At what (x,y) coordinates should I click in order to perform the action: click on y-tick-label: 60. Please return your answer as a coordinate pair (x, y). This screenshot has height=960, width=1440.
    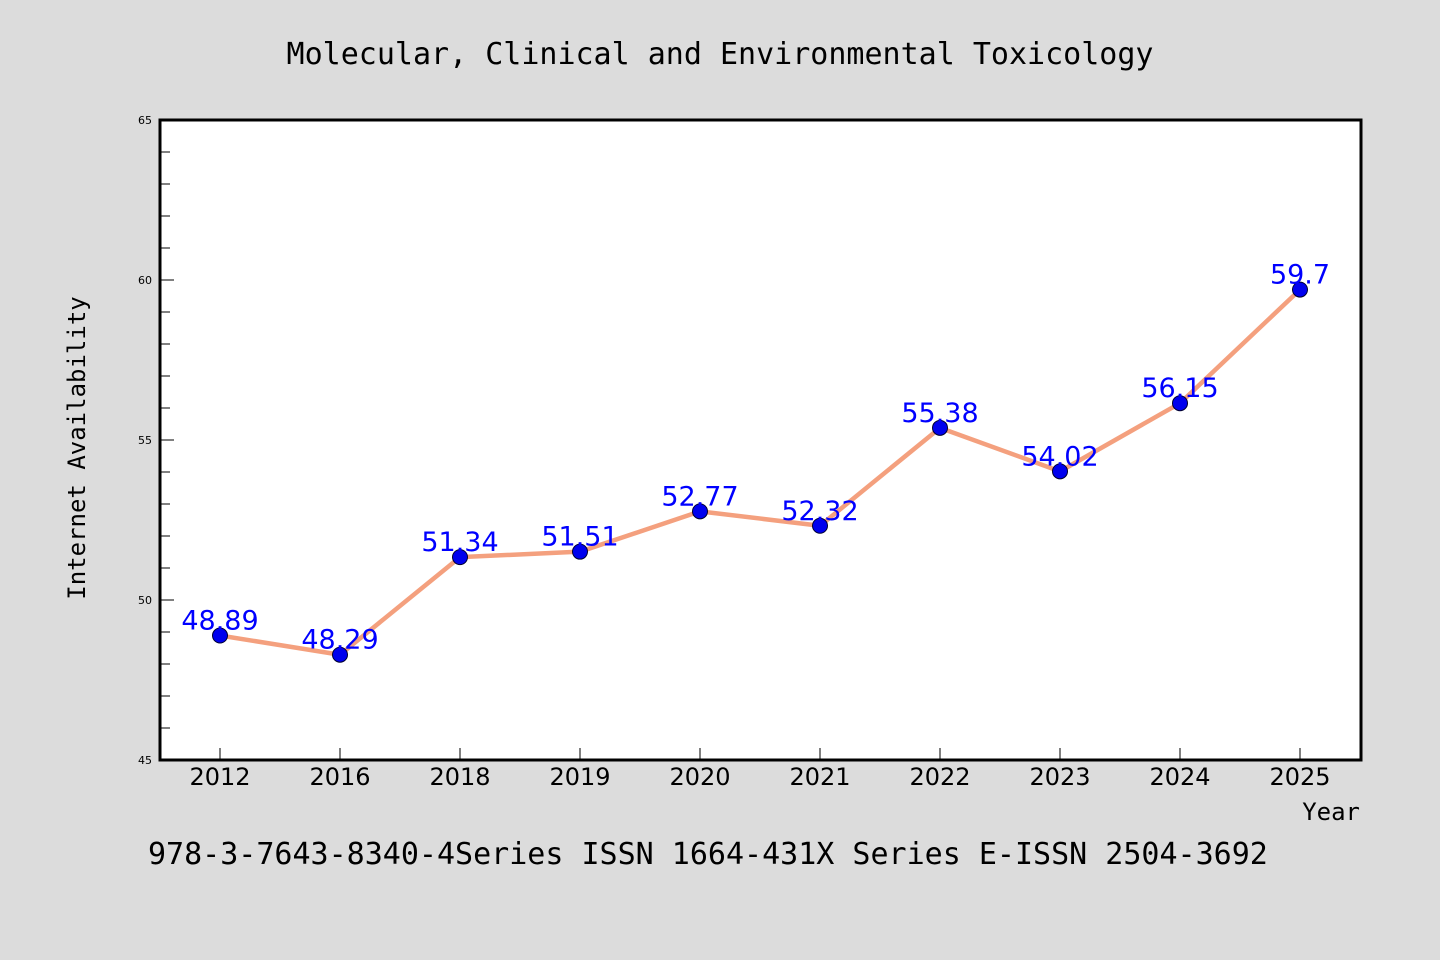
    Looking at the image, I should click on (145, 280).